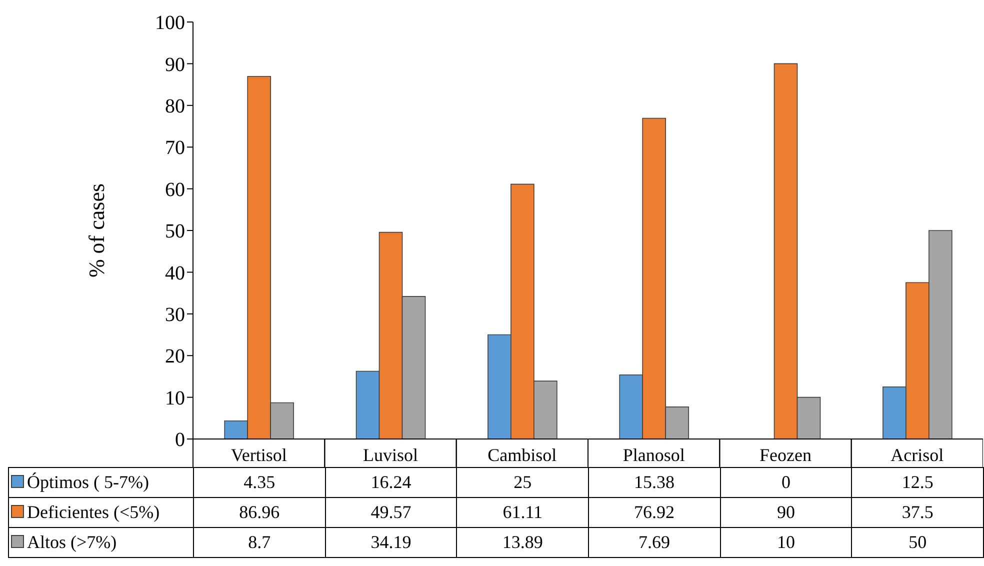 Image resolution: width=984 pixels, height=566 pixels. What do you see at coordinates (258, 455) in the screenshot?
I see `x-tick-label: Vertisol` at bounding box center [258, 455].